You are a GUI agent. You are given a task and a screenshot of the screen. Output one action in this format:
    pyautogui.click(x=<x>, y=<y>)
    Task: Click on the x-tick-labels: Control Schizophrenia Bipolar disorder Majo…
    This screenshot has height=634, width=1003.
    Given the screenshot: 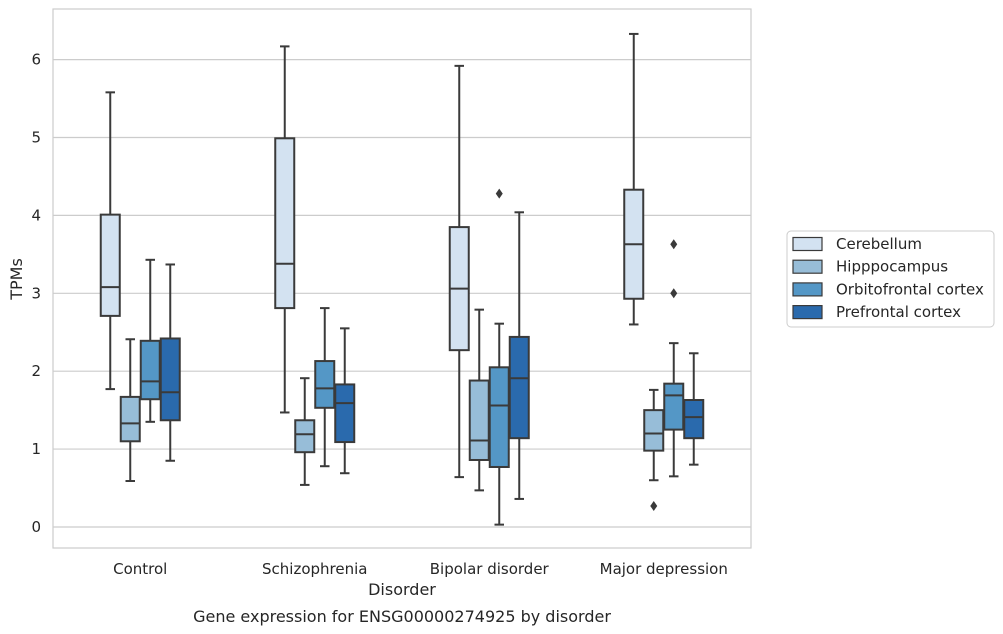 What is the action you would take?
    pyautogui.click(x=420, y=569)
    